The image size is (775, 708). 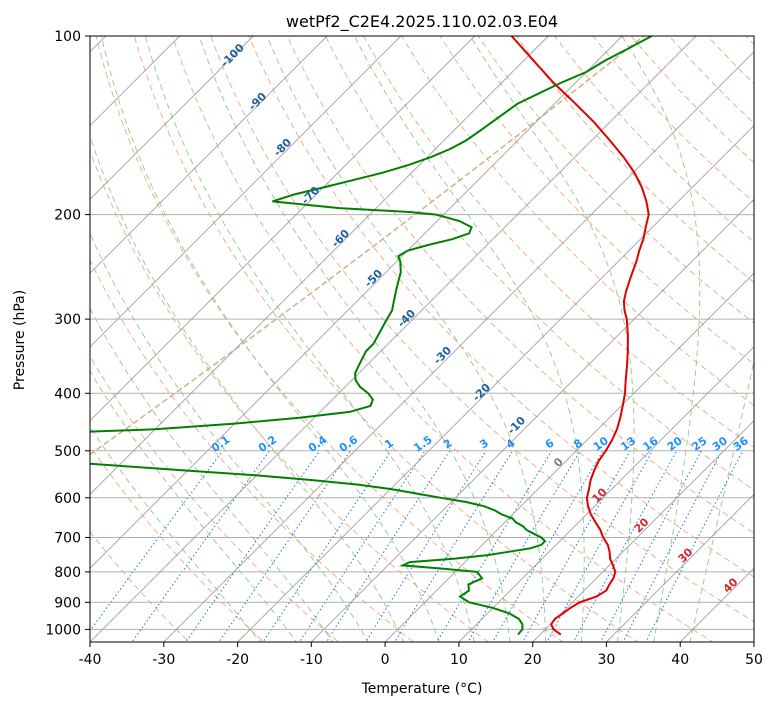 I want to click on y-tick-label: 100, so click(x=67, y=37).